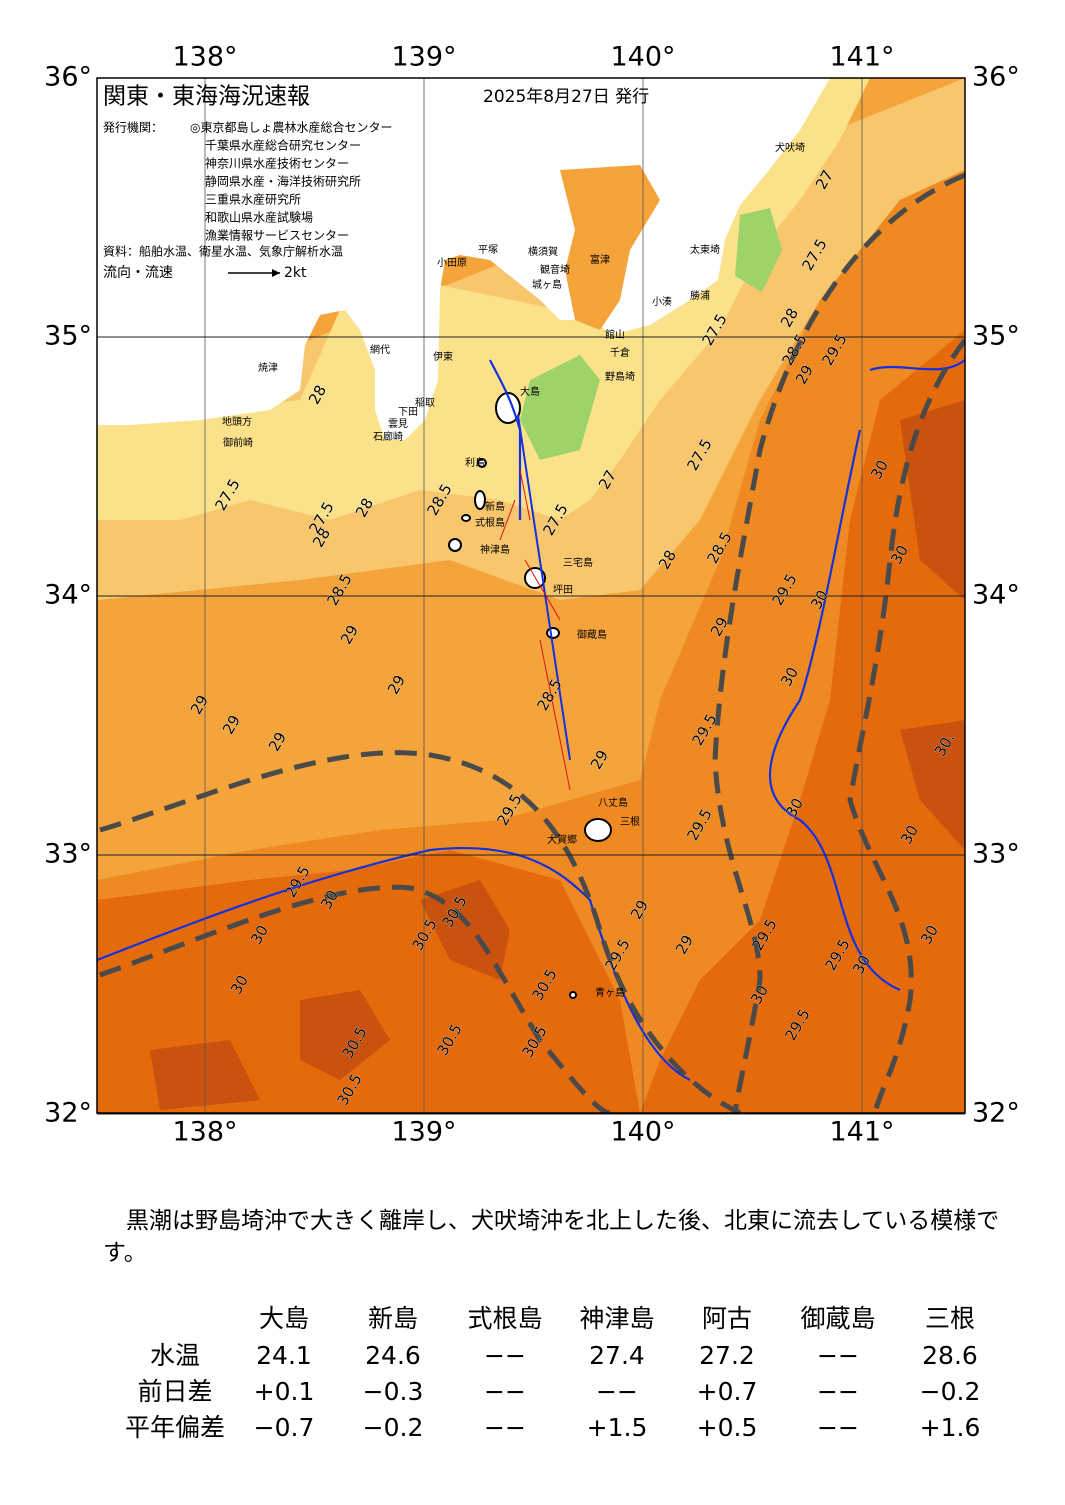 The width and height of the screenshot is (1065, 1505). I want to click on current-scale: 2kt, so click(295, 273).